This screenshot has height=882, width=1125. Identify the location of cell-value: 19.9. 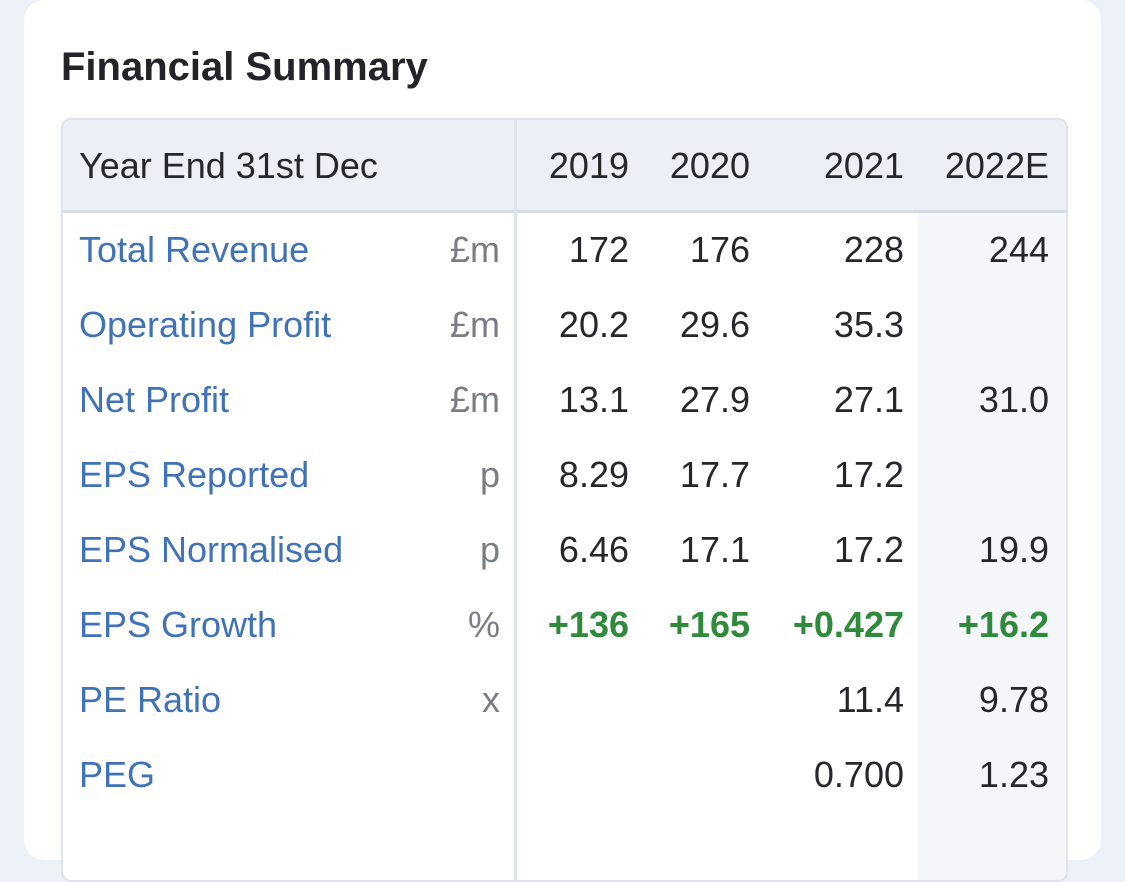
(1013, 549).